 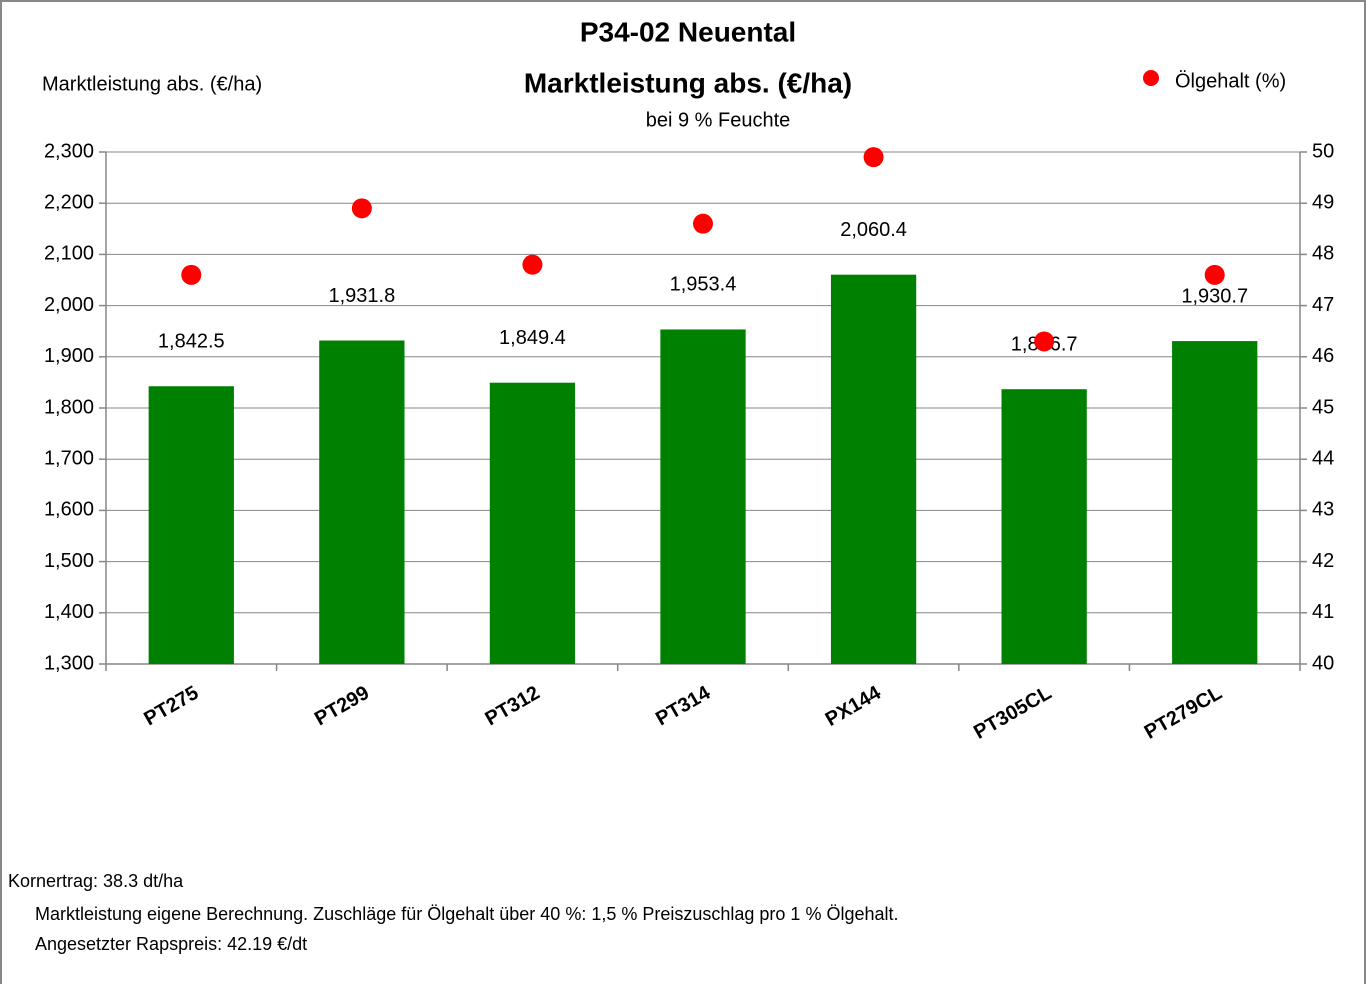 I want to click on note: Kornertrag: 38.3 dt/ha, so click(x=96, y=881).